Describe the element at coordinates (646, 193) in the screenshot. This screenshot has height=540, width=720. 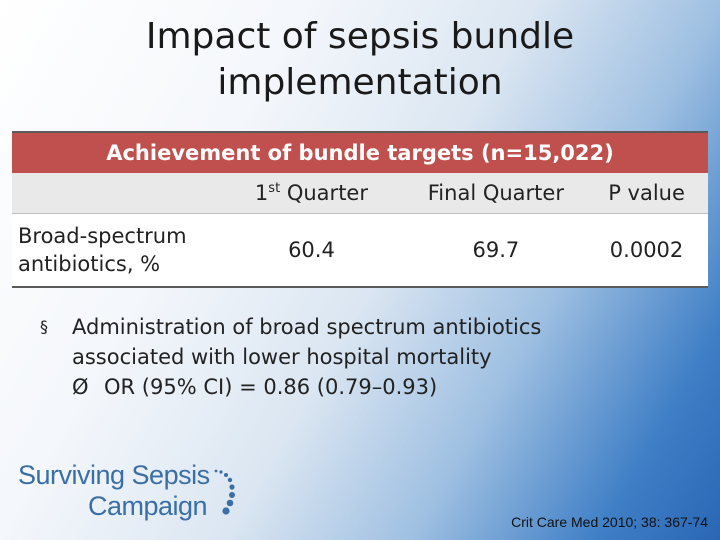
I see `column-header-p-value: P value` at that location.